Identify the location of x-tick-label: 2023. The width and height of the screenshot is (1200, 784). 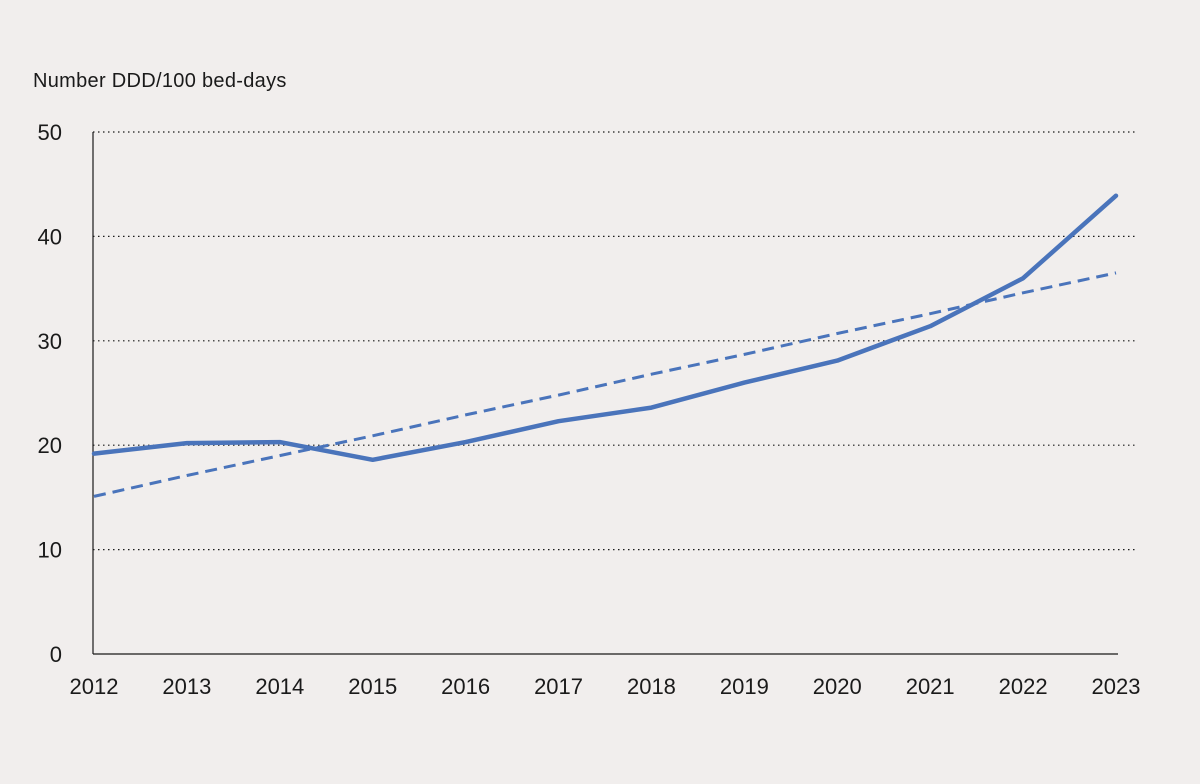
(1116, 686).